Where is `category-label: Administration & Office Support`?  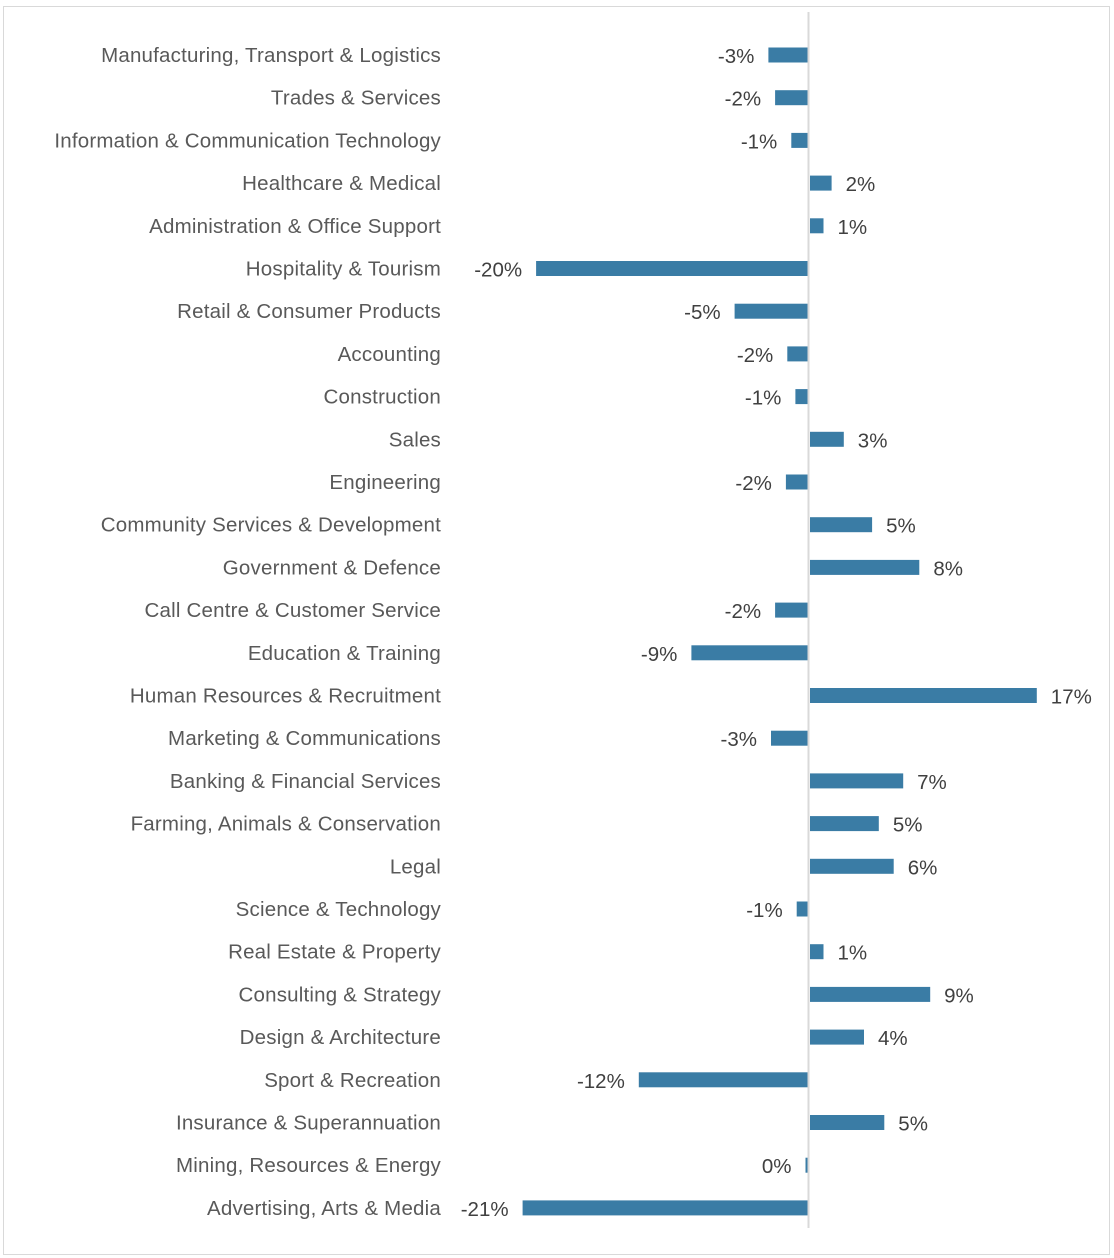
category-label: Administration & Office Support is located at coordinates (295, 226).